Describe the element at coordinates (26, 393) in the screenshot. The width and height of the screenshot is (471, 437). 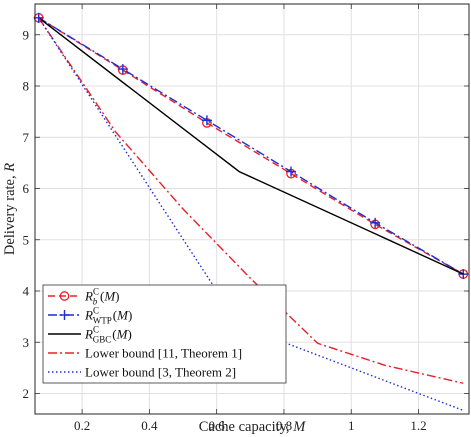
I see `y-tick-label: 2` at that location.